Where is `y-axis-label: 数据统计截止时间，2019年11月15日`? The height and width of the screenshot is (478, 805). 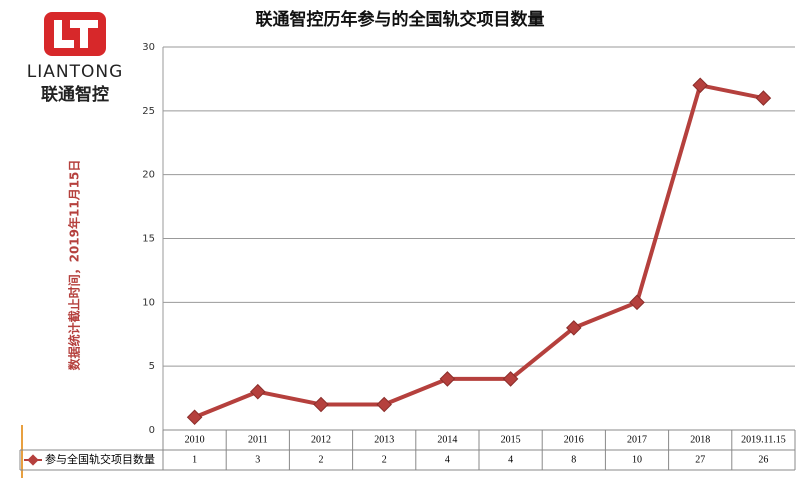 y-axis-label: 数据统计截止时间，2019年11月15日 is located at coordinates (74, 265).